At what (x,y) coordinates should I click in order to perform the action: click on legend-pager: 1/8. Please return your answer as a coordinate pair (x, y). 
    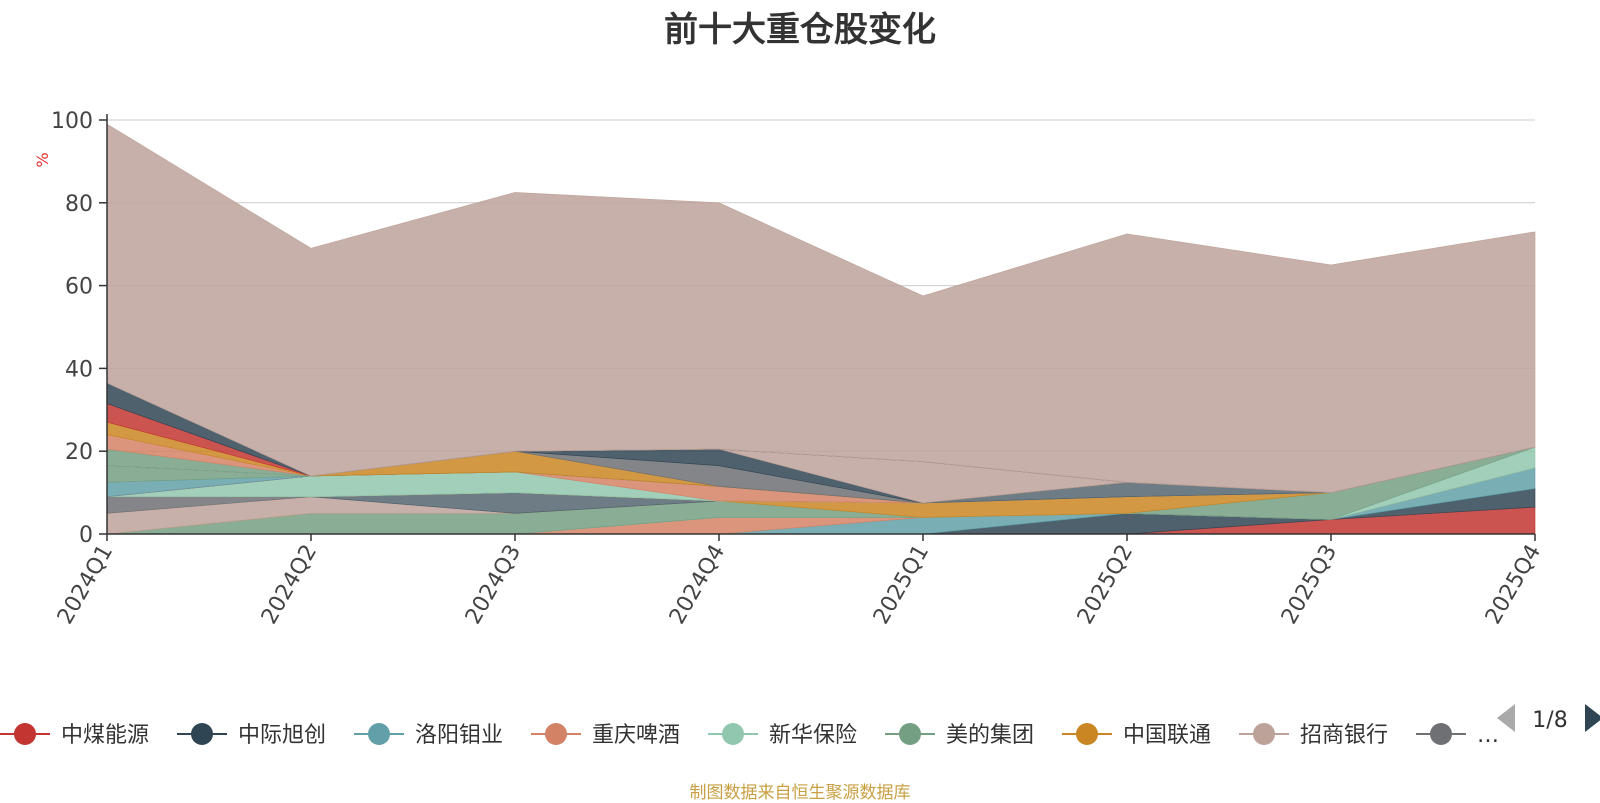
    Looking at the image, I should click on (1548, 718).